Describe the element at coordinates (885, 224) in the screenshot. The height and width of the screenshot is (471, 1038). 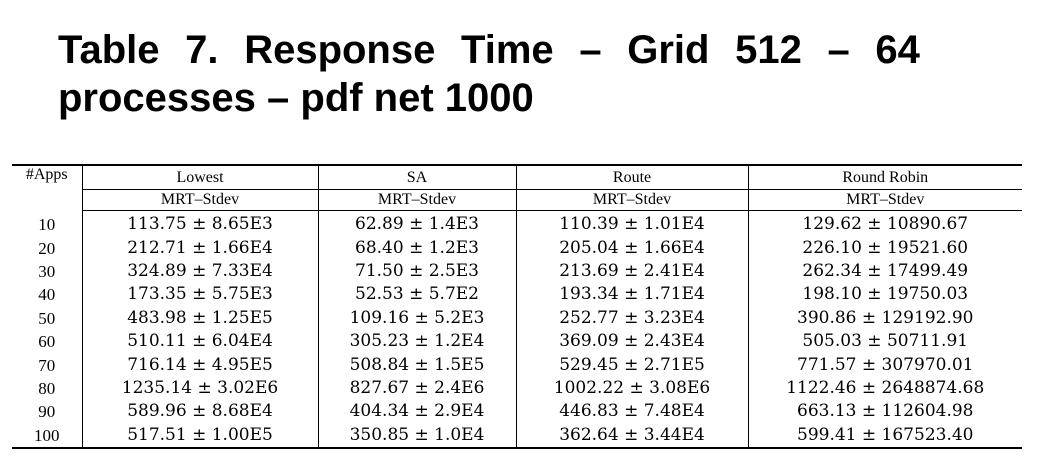
I see `value-cell: 129.62 ± 10890.67` at that location.